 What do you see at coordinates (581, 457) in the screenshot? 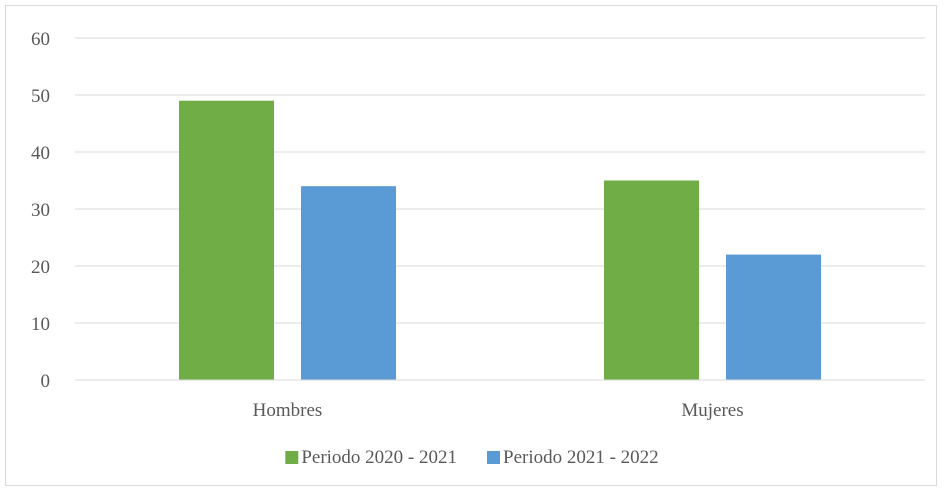
I see `legend-label: Periodo 2021 - 2022` at bounding box center [581, 457].